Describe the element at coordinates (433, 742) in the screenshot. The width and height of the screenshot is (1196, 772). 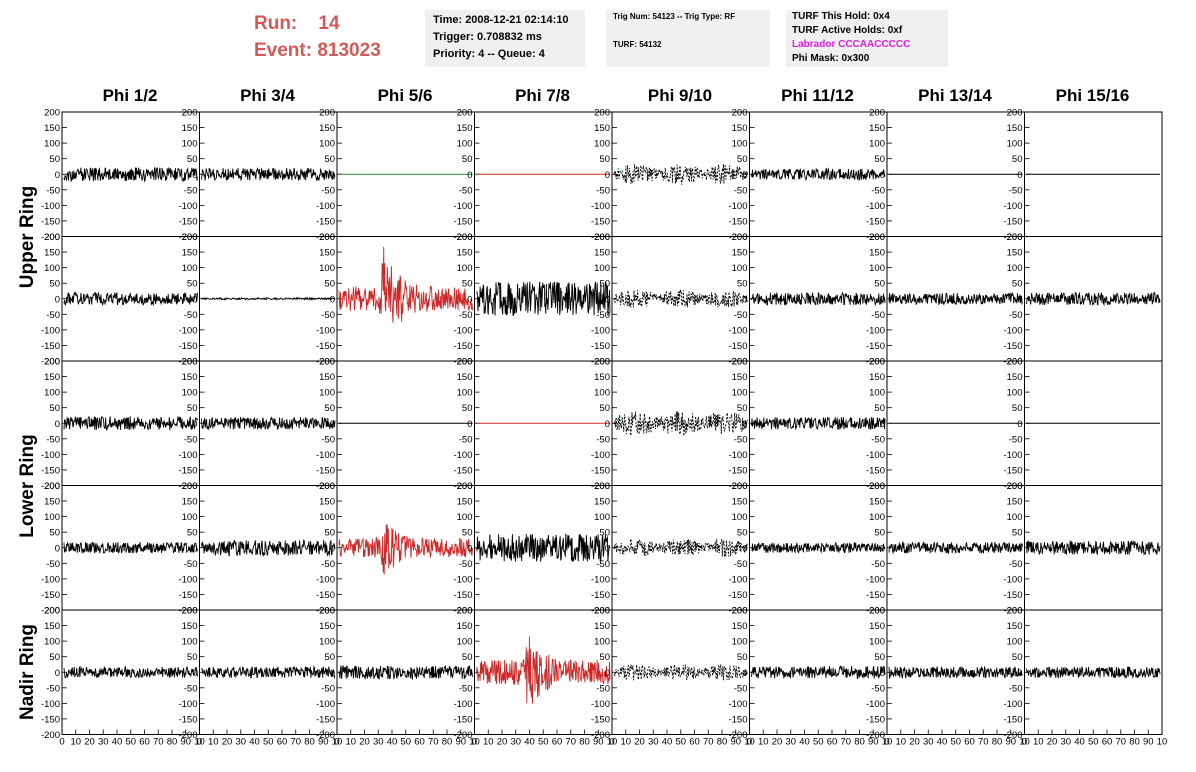
I see `x-tick-label: 70` at that location.